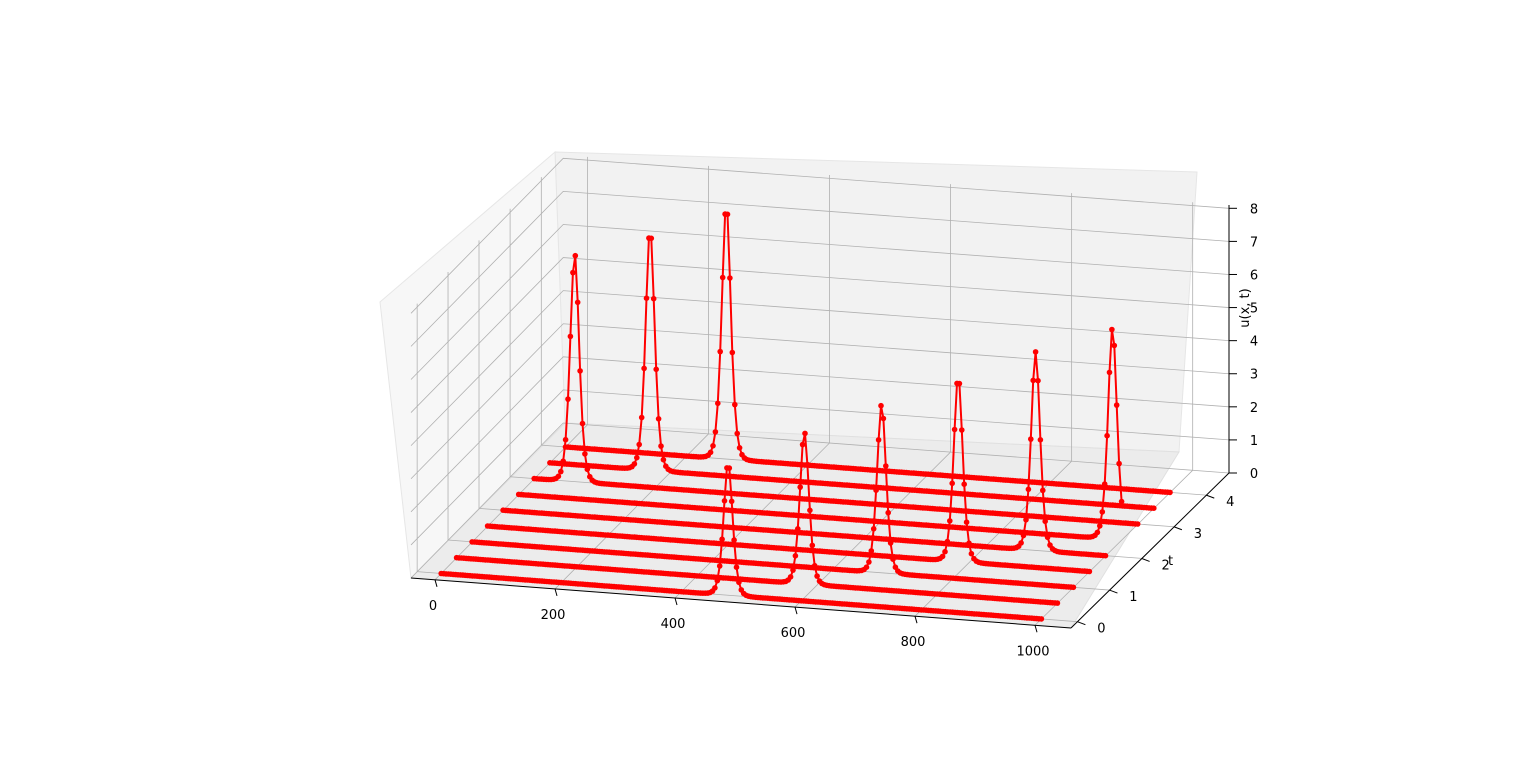 This screenshot has height=767, width=1536. Describe the element at coordinates (1254, 408) in the screenshot. I see `u-tick-label-2: 2` at that location.